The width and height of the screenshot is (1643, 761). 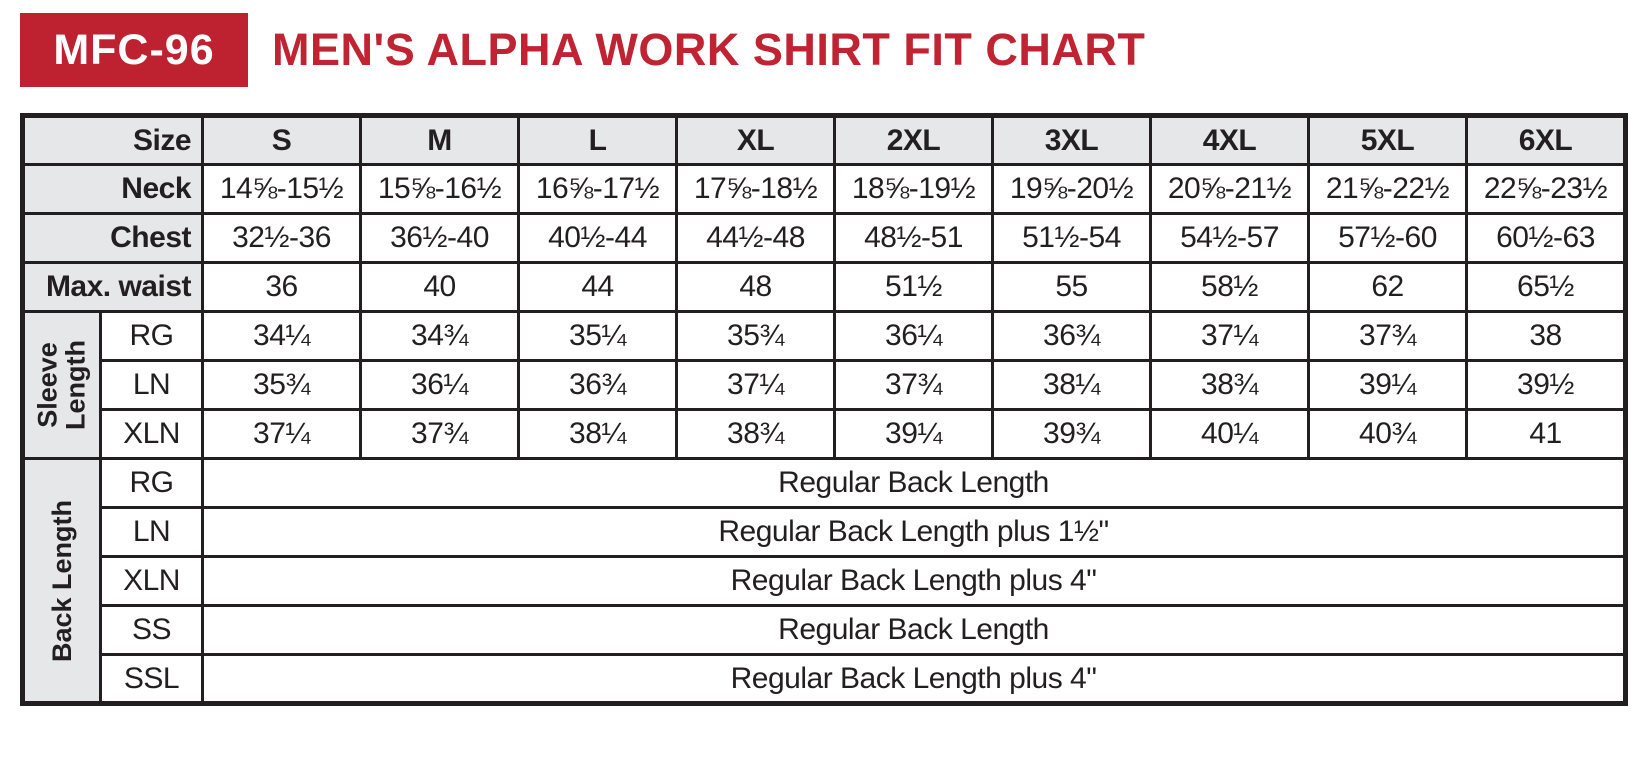 What do you see at coordinates (1071, 189) in the screenshot?
I see `neck-value-cell: 19⅝-20½` at bounding box center [1071, 189].